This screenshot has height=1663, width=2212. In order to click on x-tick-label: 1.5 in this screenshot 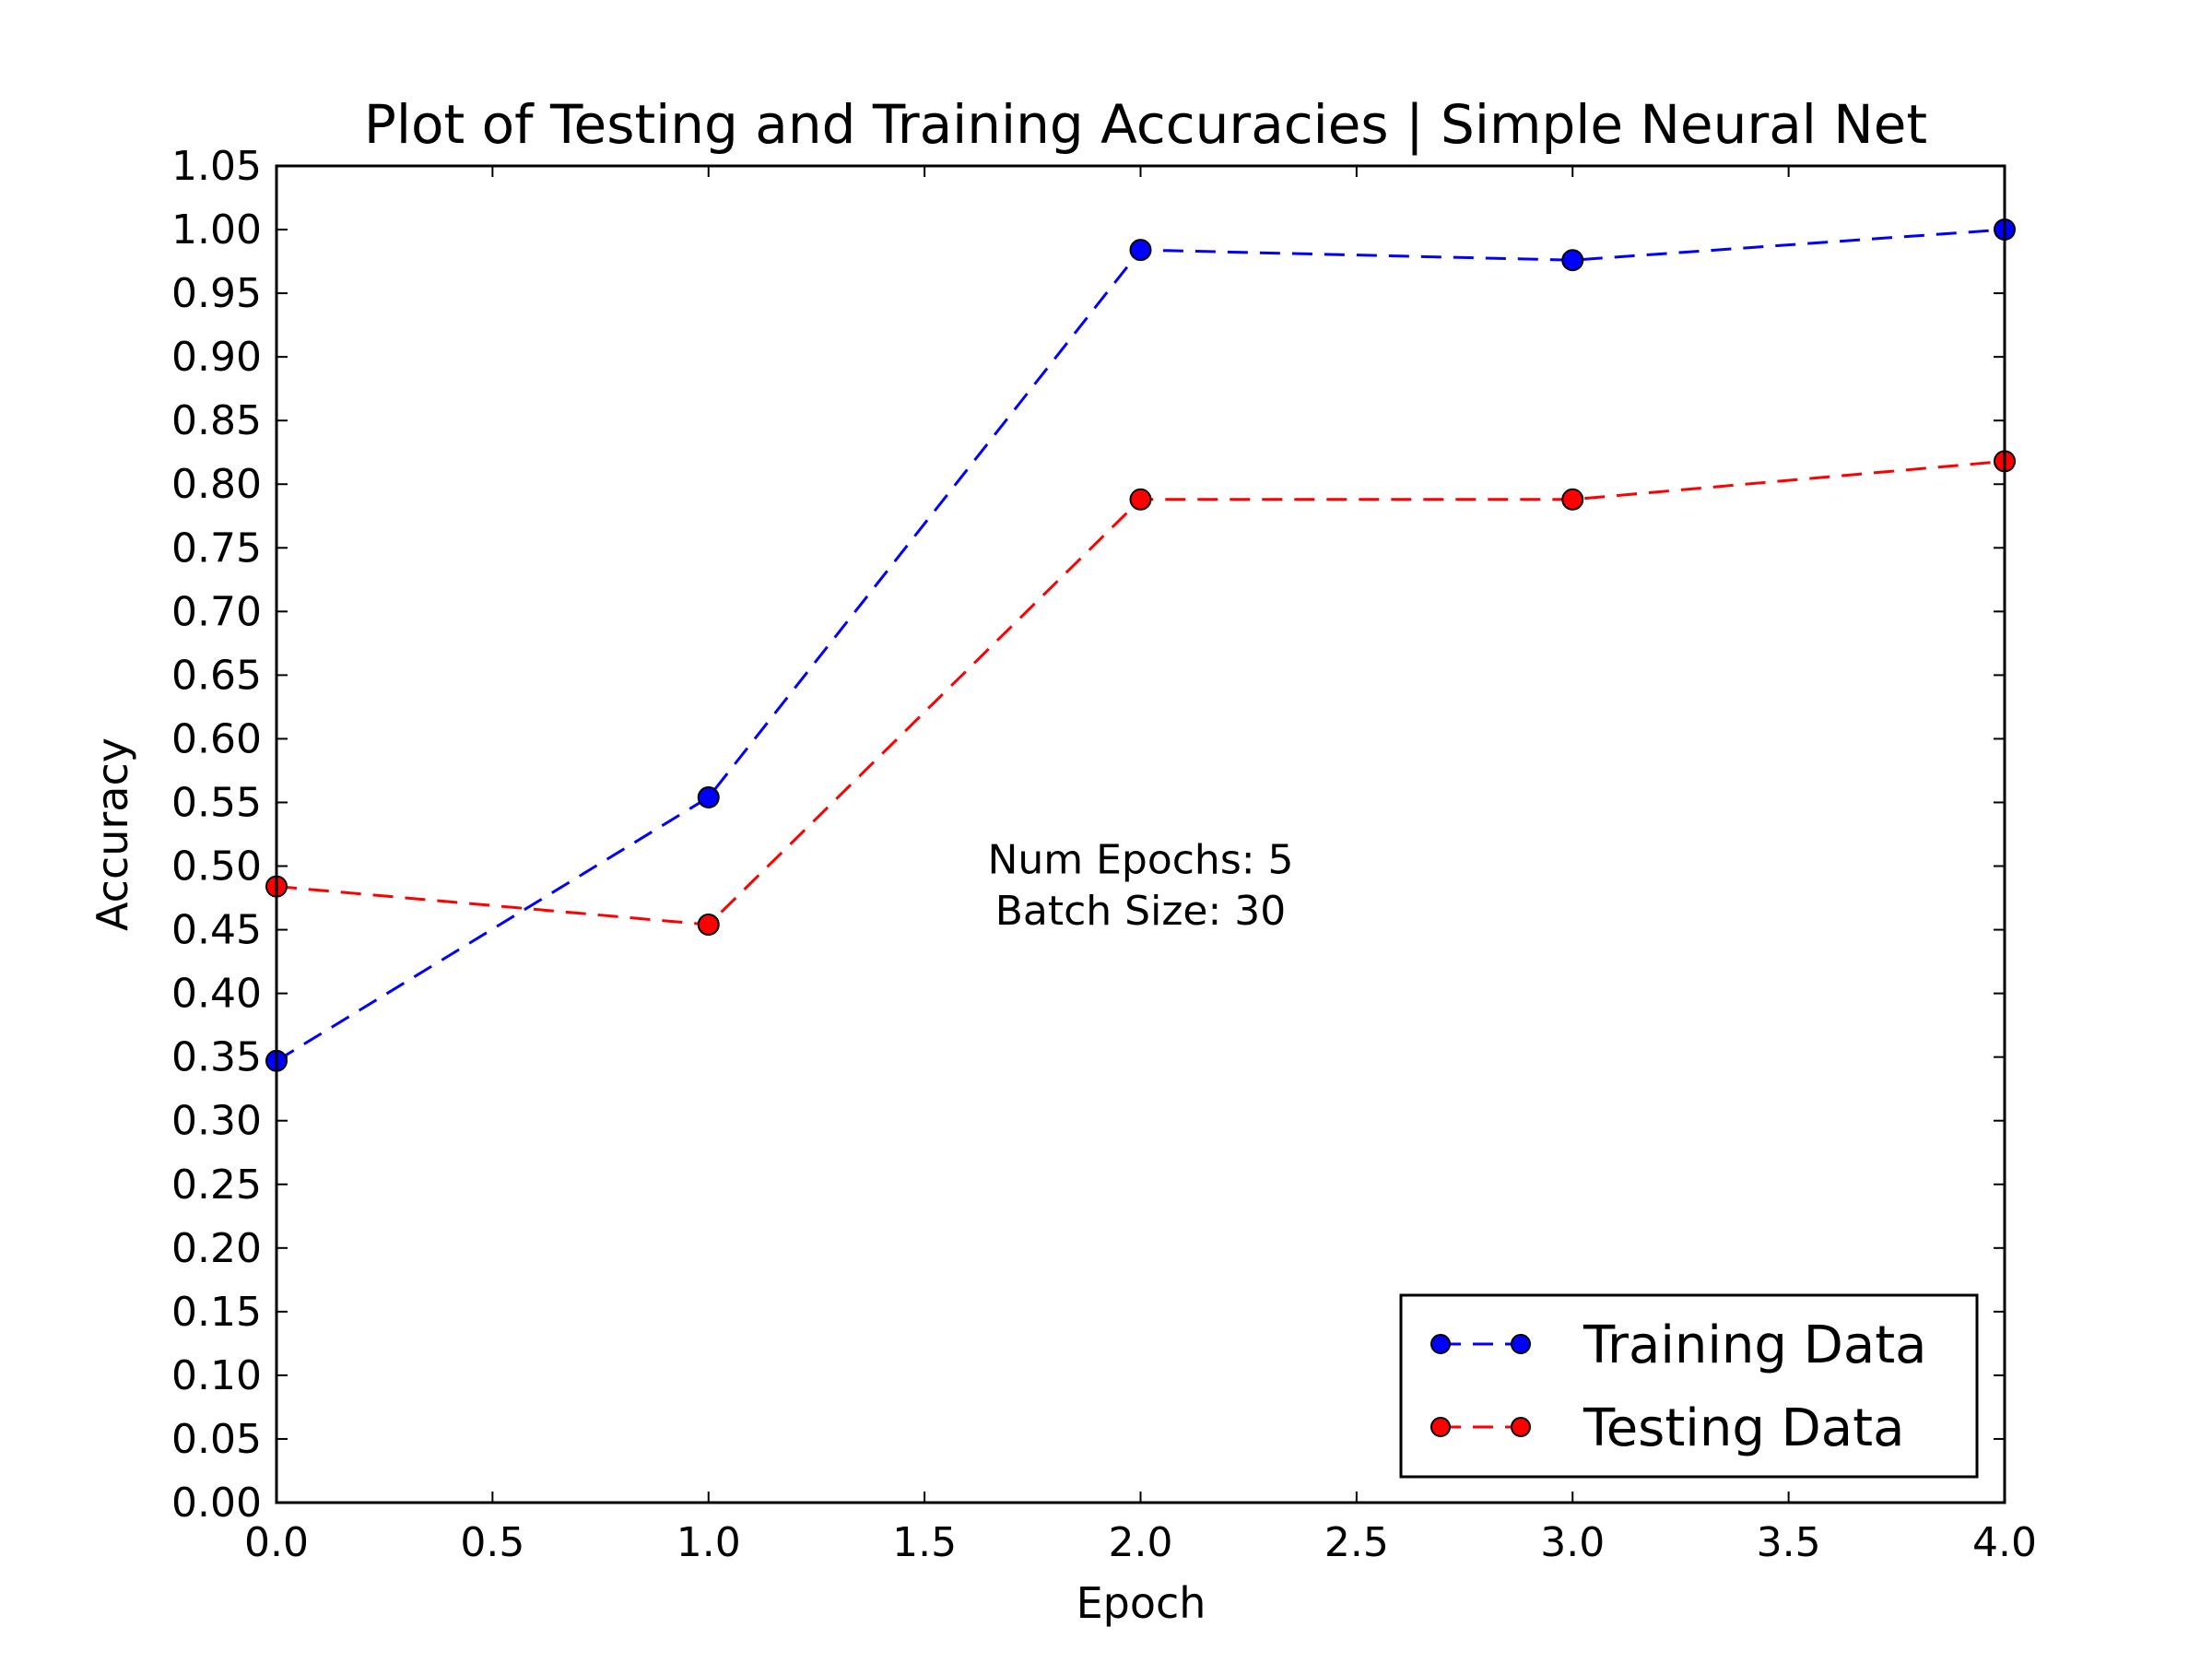, I will do `click(924, 1542)`.